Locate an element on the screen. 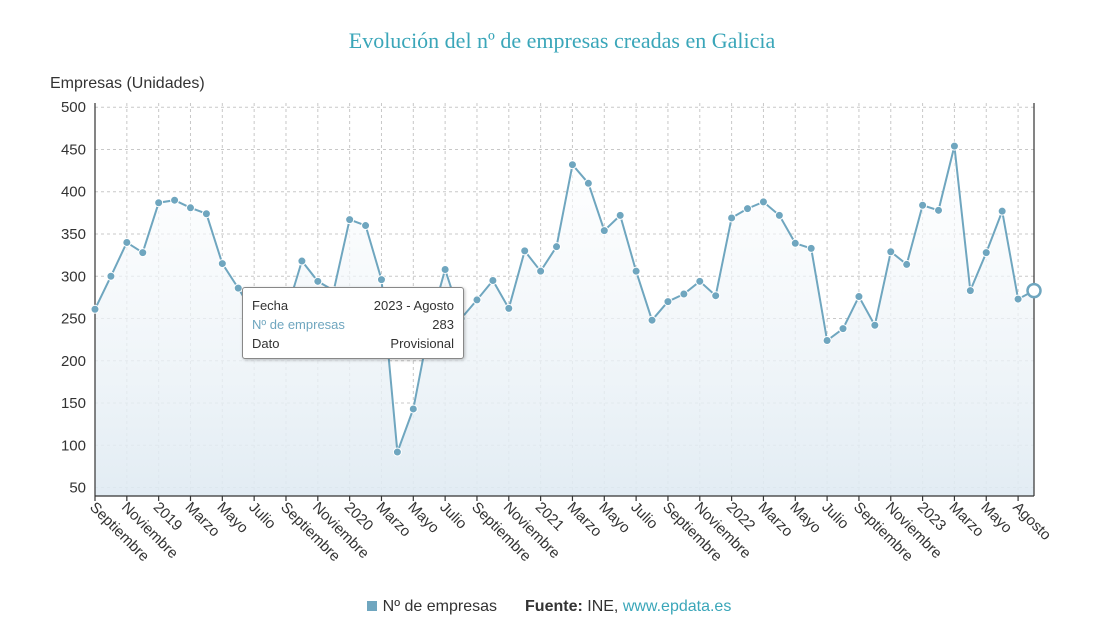 Image resolution: width=1098 pixels, height=629 pixels. tooltip-row-fecha: Fecha 2023 - Agosto is located at coordinates (353, 305).